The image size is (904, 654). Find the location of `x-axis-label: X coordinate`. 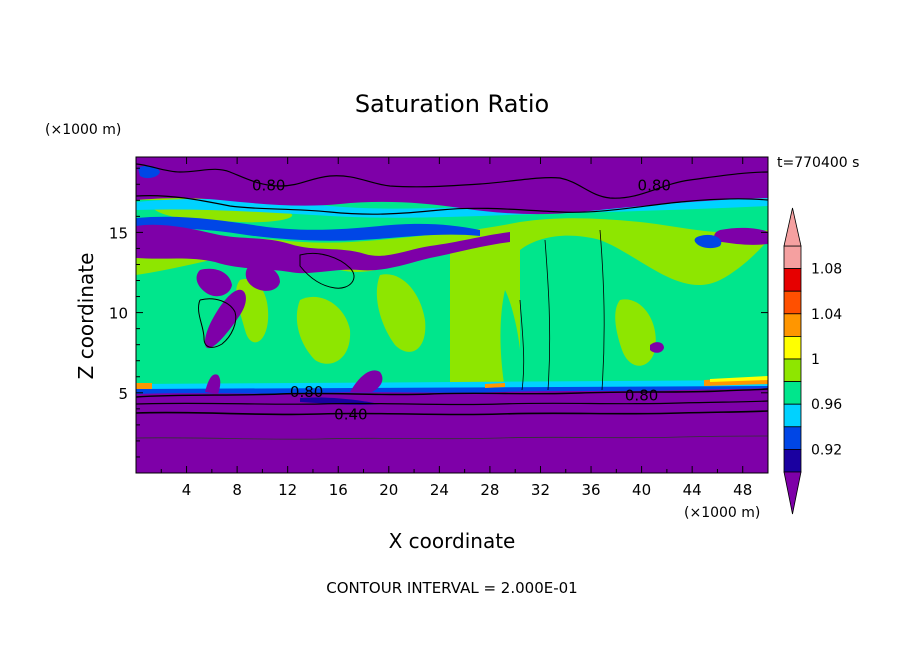

x-axis-label: X coordinate is located at coordinates (452, 541).